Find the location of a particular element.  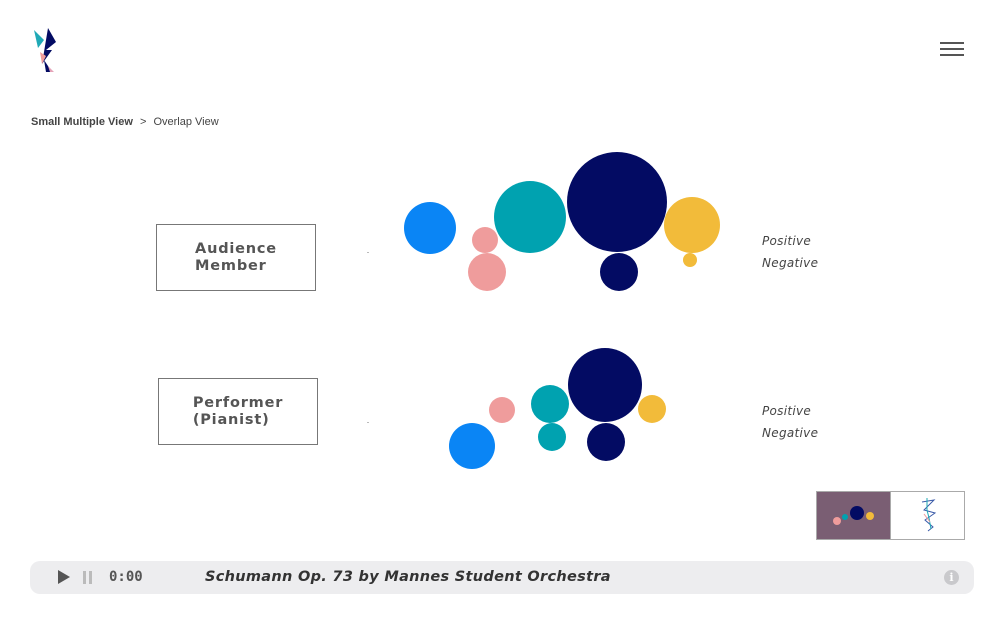

audience-bubble-yellow-small is located at coordinates (690, 260).